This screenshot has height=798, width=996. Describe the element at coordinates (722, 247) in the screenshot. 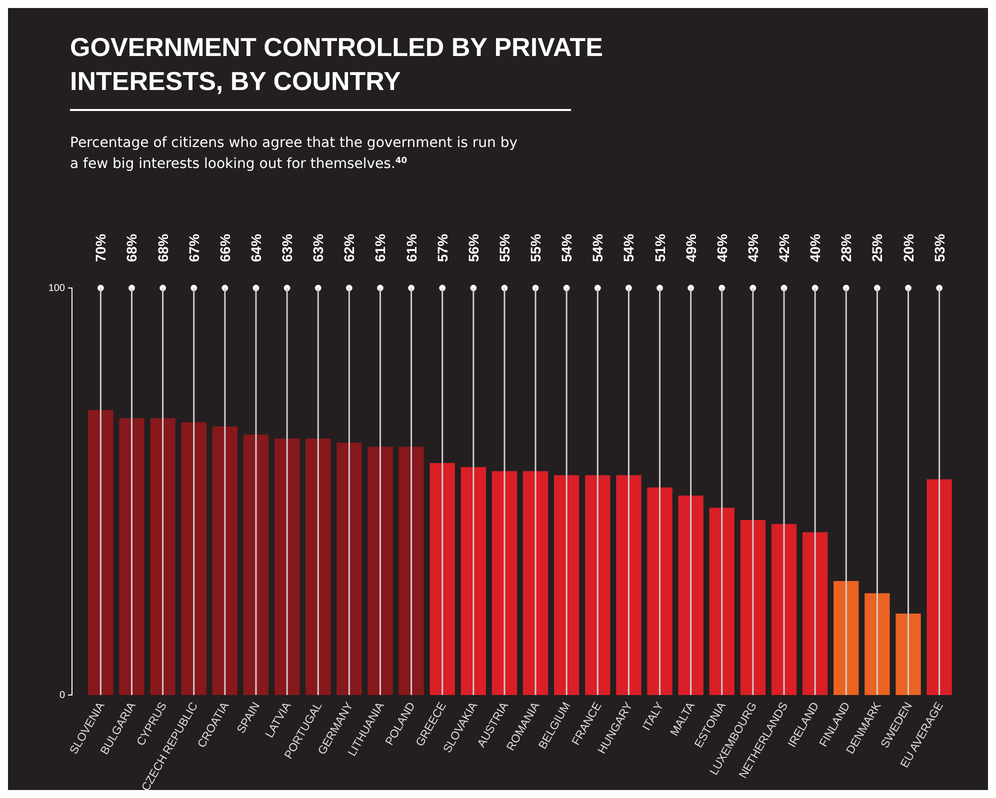

I see `data-label: 46%` at that location.